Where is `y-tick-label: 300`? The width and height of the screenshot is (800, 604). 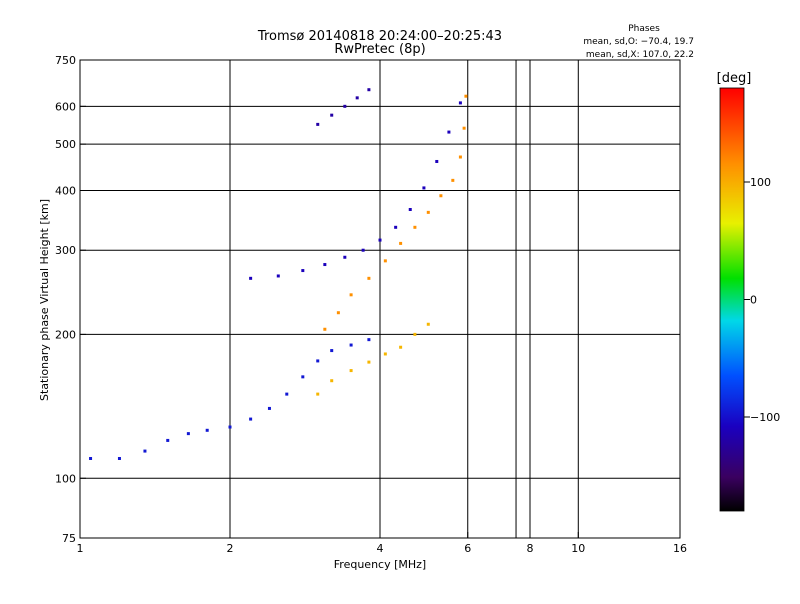 y-tick-label: 300 is located at coordinates (65, 250).